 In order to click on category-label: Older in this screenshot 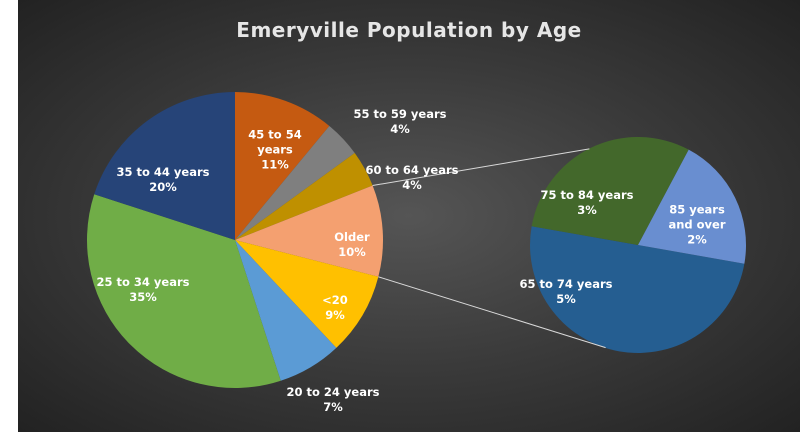, I will do `click(352, 237)`.